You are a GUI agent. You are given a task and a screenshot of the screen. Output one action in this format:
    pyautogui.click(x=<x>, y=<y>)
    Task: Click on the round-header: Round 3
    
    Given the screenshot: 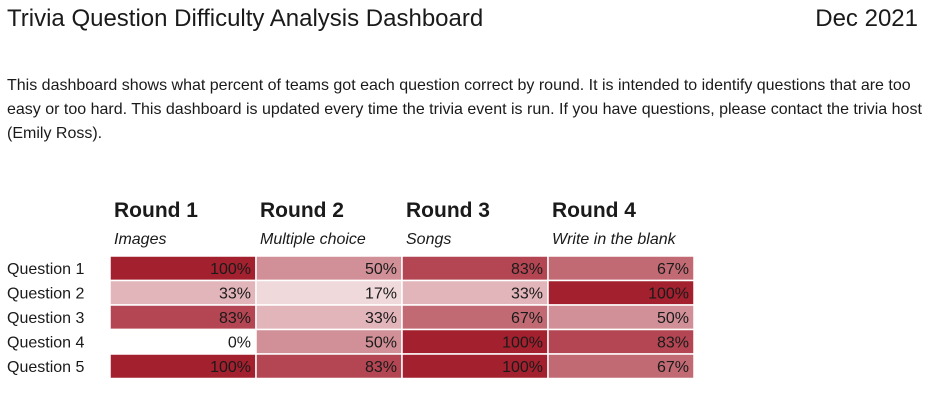 What is the action you would take?
    pyautogui.click(x=448, y=210)
    